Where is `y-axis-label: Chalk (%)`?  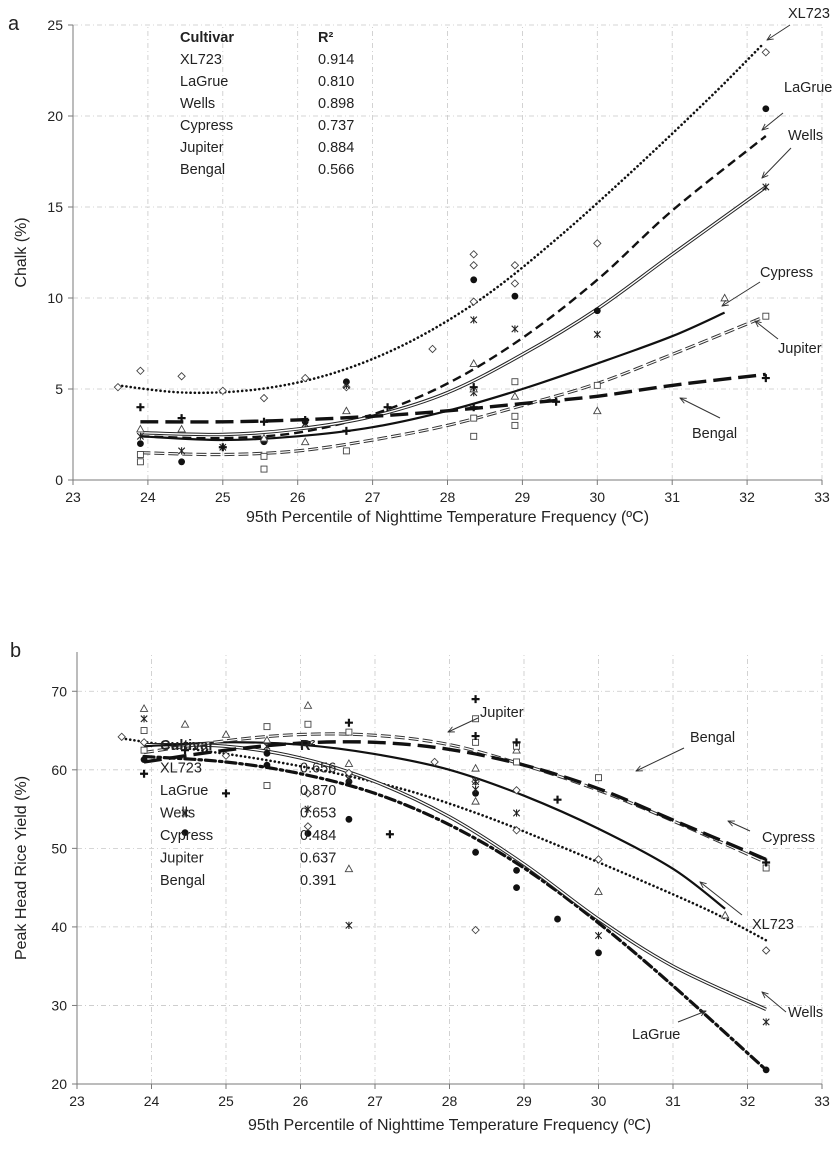
y-axis-label: Chalk (%) is located at coordinates (21, 252).